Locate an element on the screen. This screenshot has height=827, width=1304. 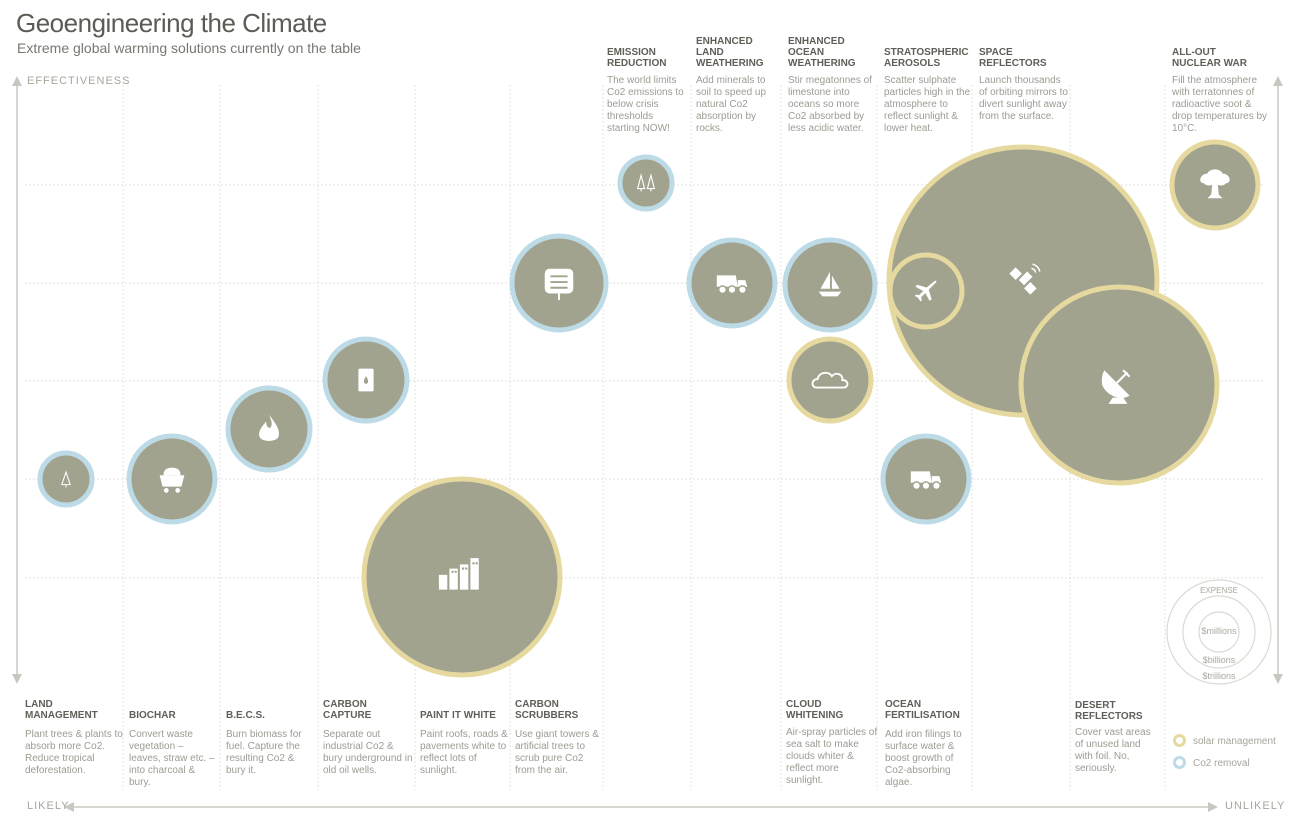
bubble-desert-reflectors is located at coordinates (1119, 385).